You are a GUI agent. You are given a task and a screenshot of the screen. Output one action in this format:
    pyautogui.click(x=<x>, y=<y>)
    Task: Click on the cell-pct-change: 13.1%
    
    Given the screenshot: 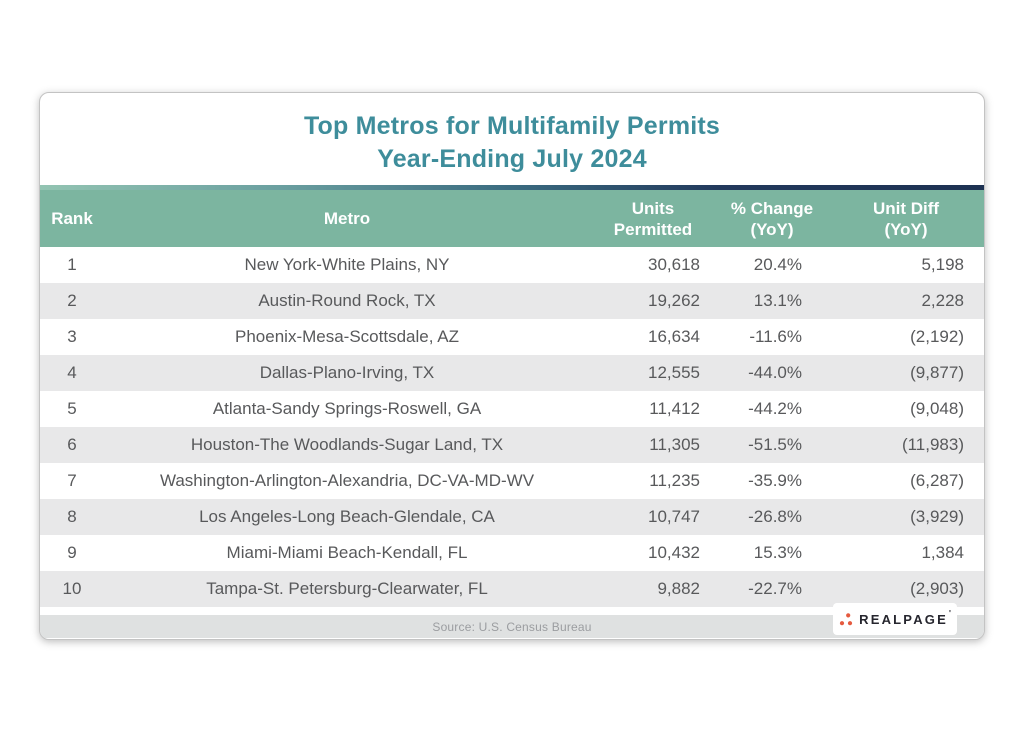 What is the action you would take?
    pyautogui.click(x=777, y=300)
    